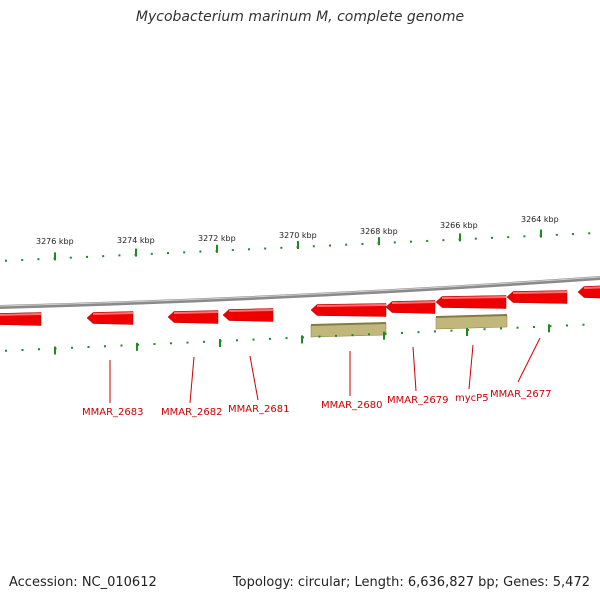  What do you see at coordinates (409, 326) in the screenshot?
I see `cds-features` at bounding box center [409, 326].